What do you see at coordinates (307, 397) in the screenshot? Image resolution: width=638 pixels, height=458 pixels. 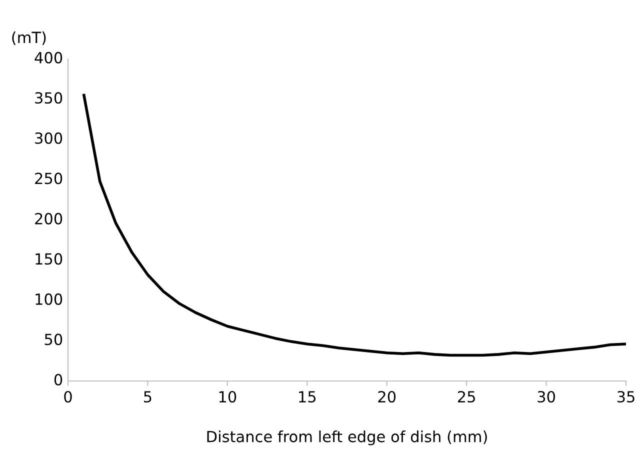 I see `x-tick-label: 15` at bounding box center [307, 397].